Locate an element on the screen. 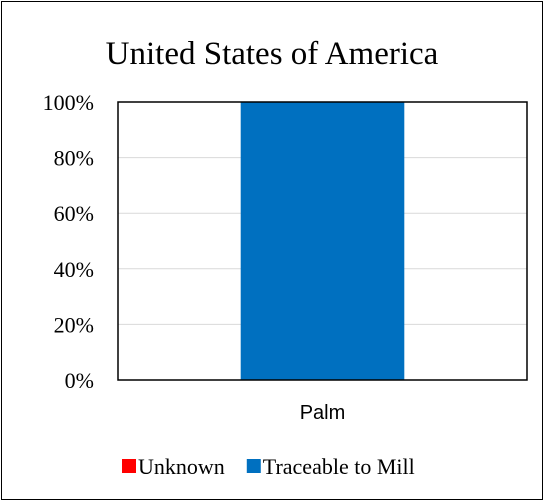  legend: Unknown Traceable to Mill is located at coordinates (268, 466).